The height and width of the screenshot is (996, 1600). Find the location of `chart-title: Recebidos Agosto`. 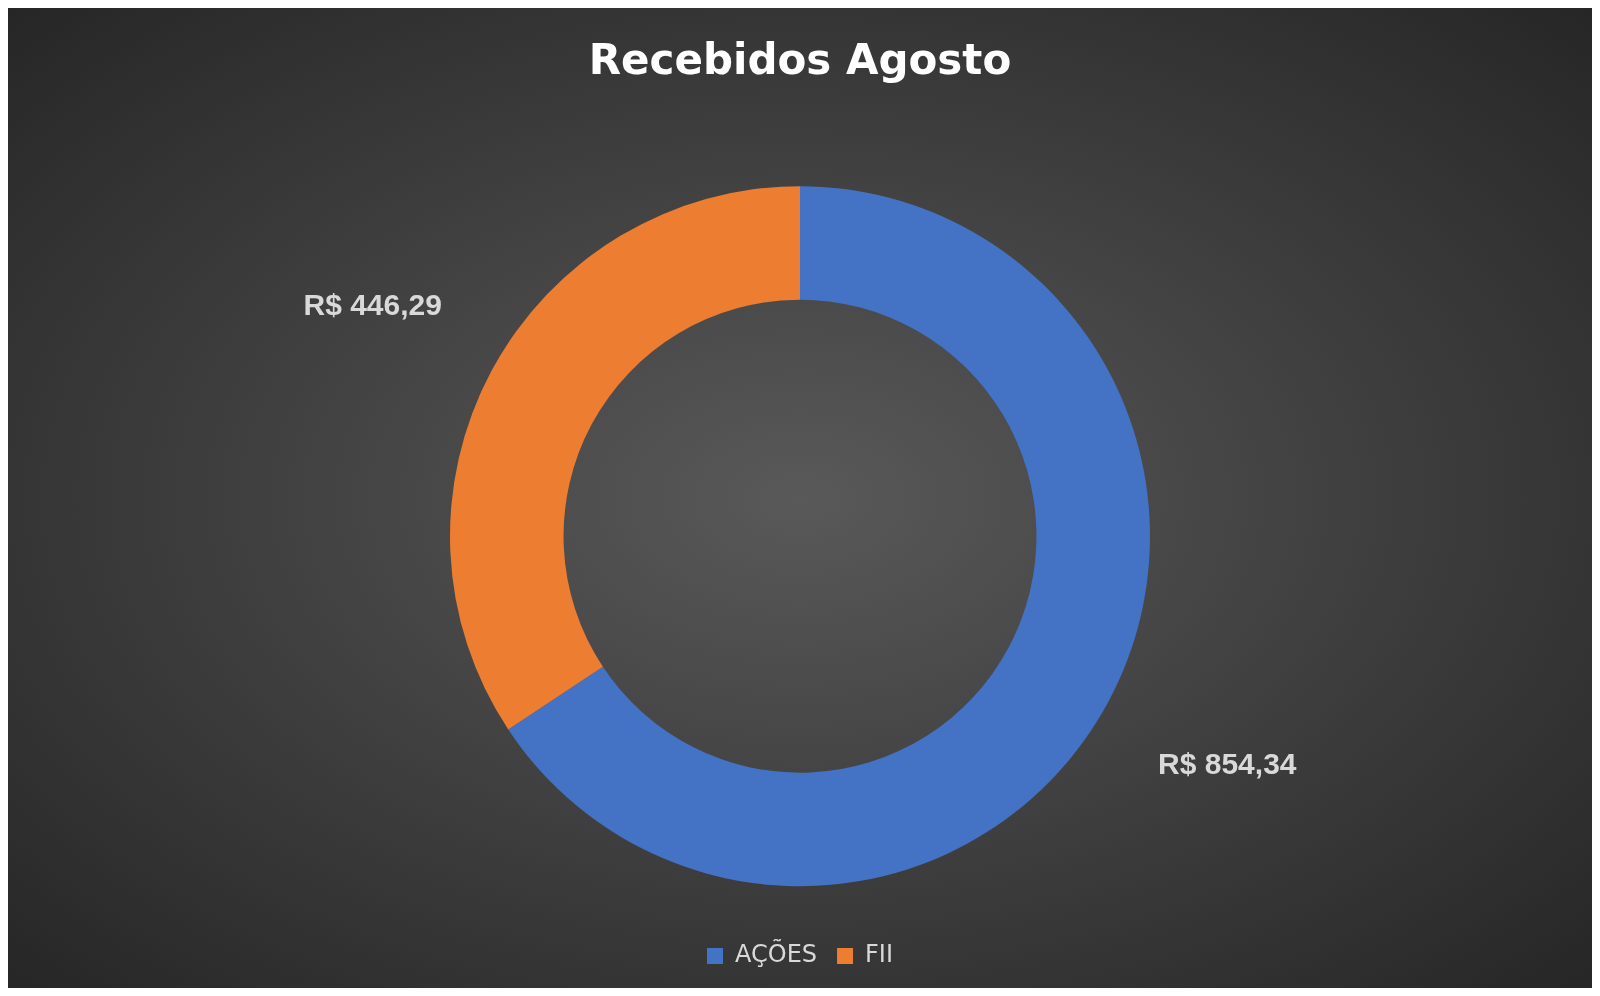

chart-title: Recebidos Agosto is located at coordinates (800, 60).